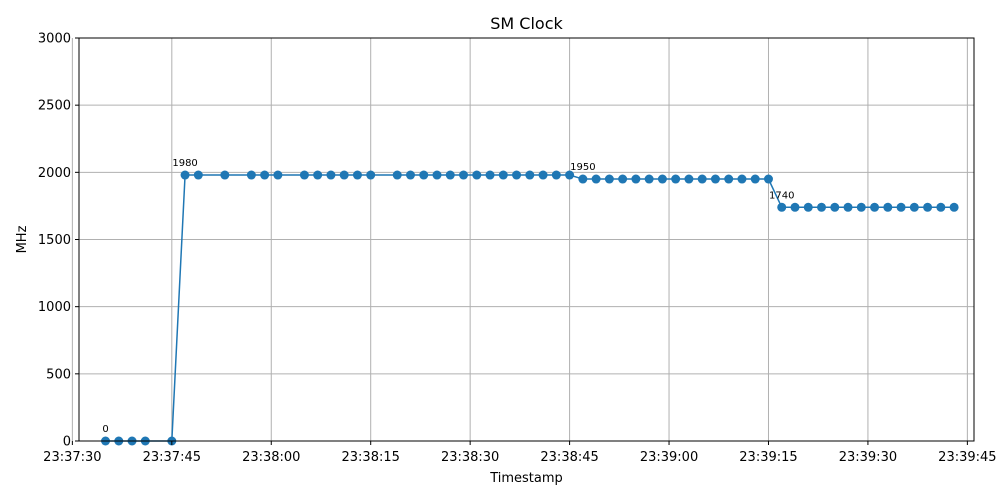 Image resolution: width=1000 pixels, height=500 pixels. I want to click on x-tick-label: 23:38:30, so click(470, 457).